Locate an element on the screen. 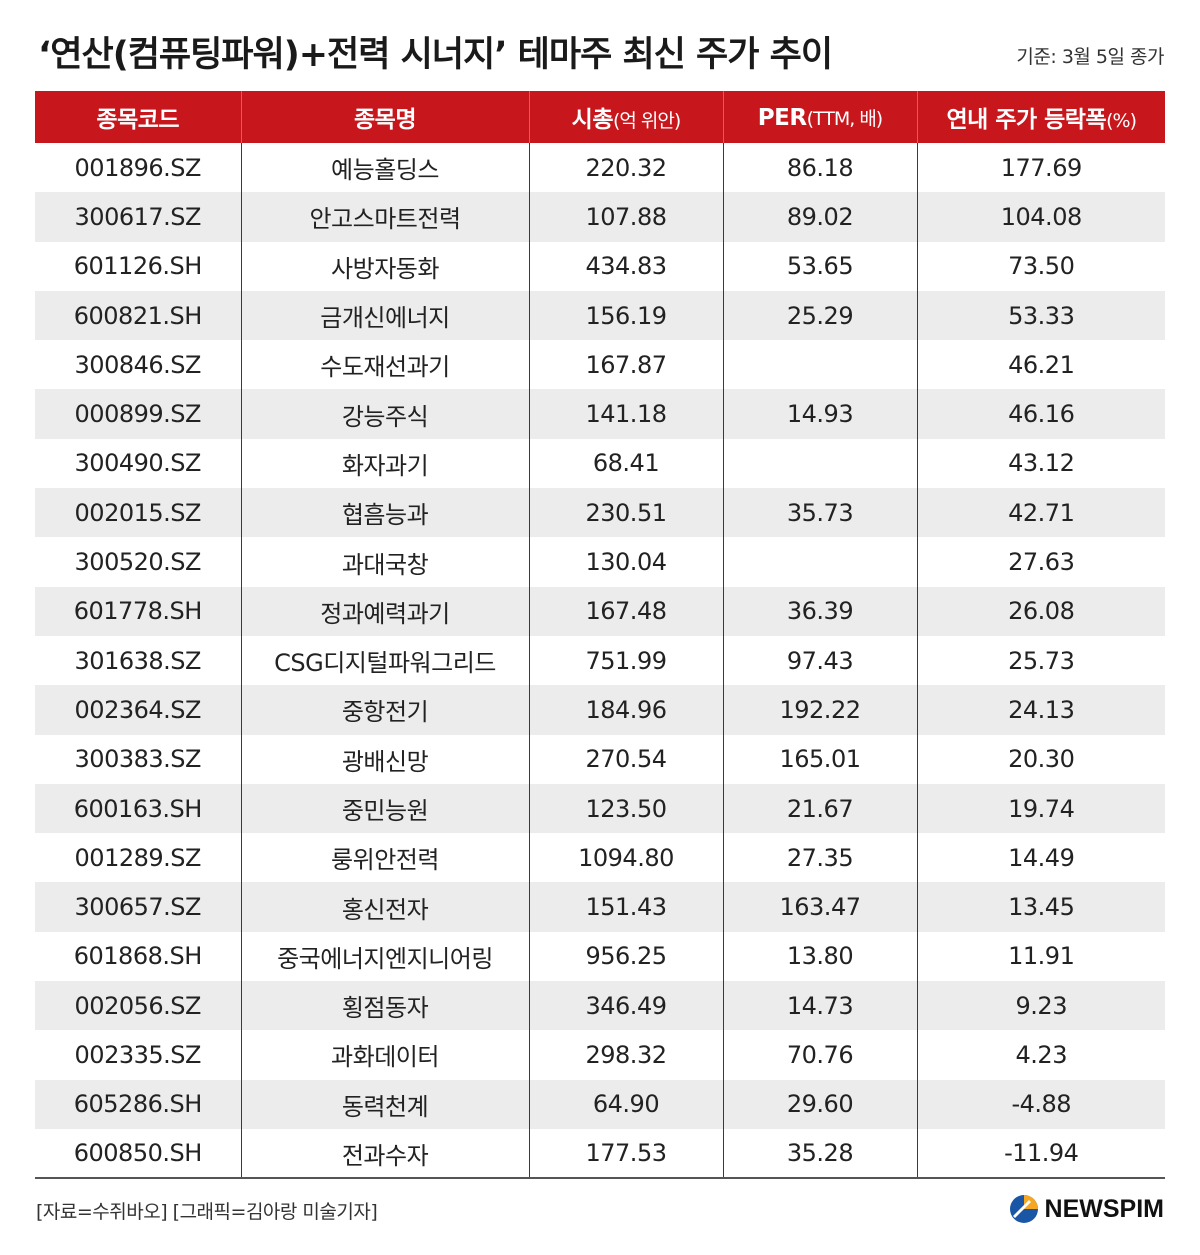 The image size is (1200, 1255). cell-change: 46.21 is located at coordinates (1040, 365).